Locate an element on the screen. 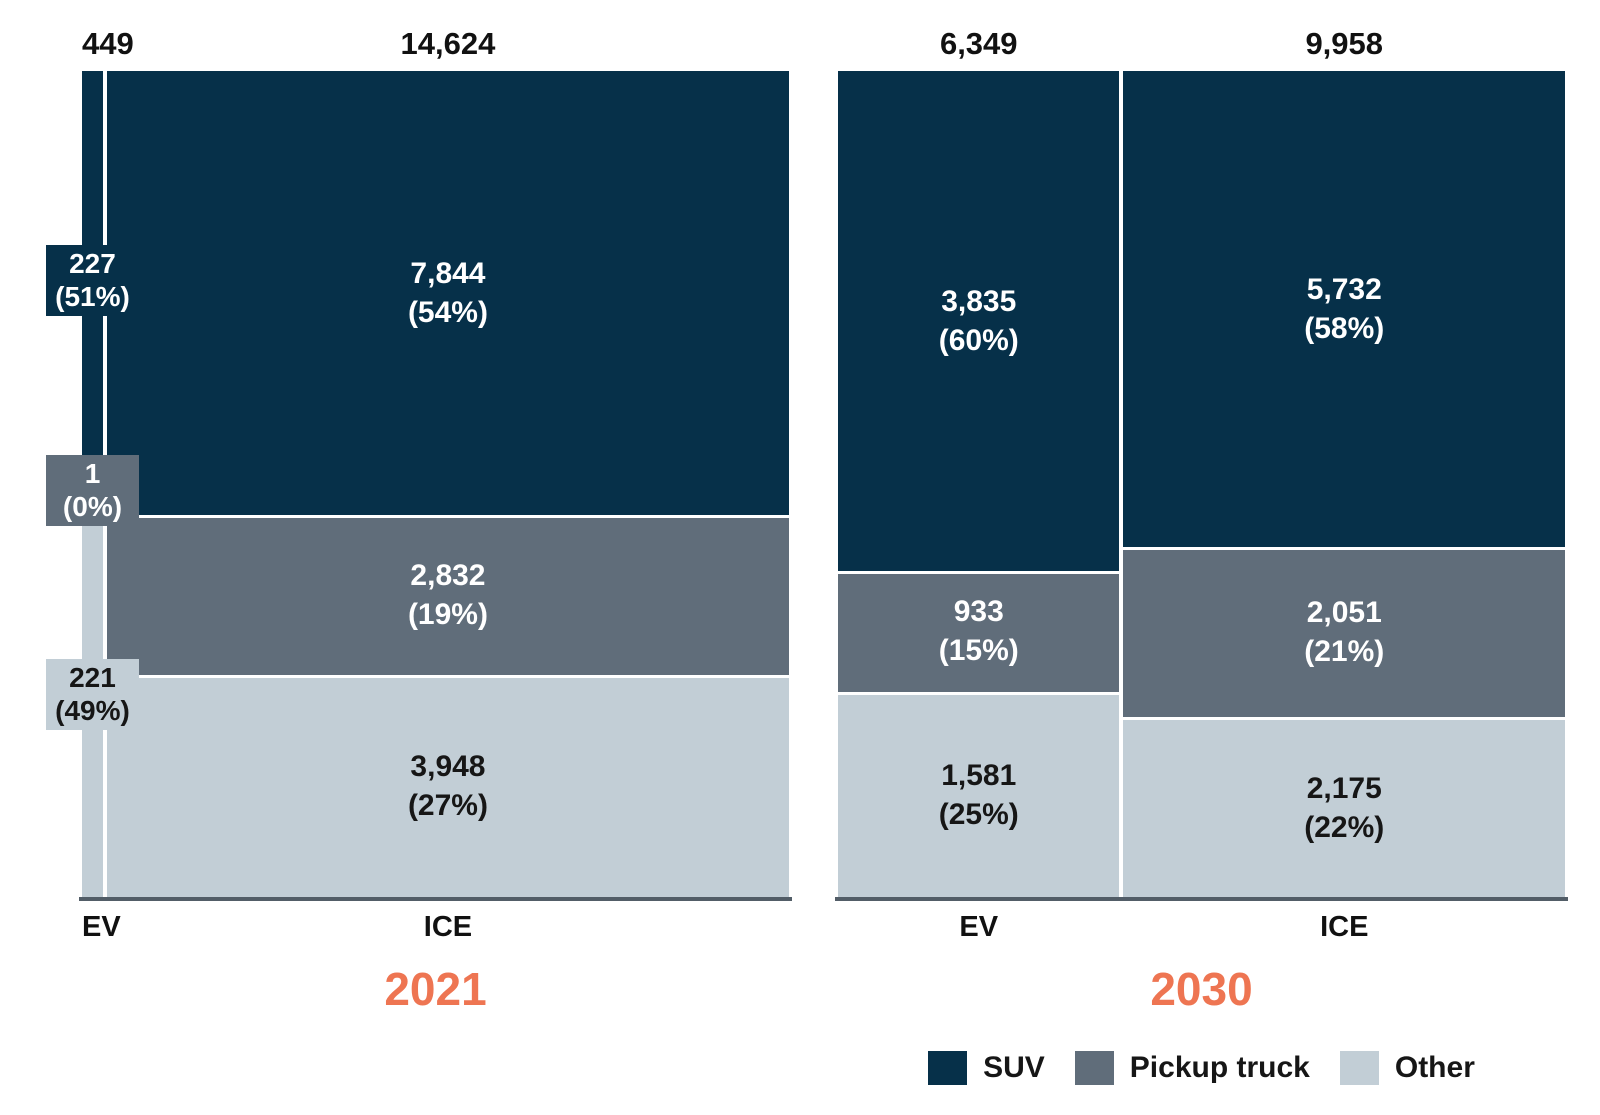 This screenshot has width=1600, height=1115. segment-value-label: 2,832 (19%) is located at coordinates (447, 594).